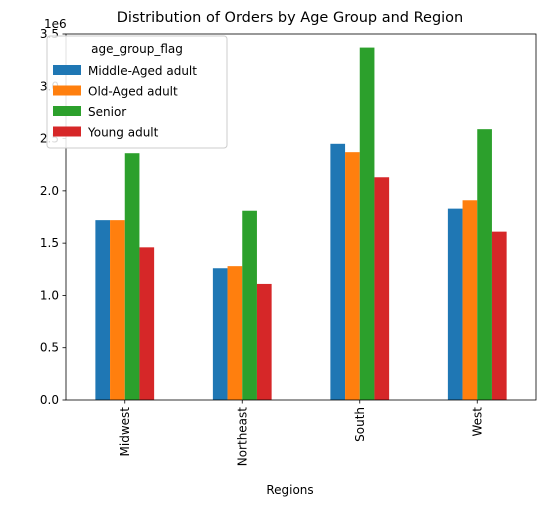 This screenshot has height=507, width=547. Describe the element at coordinates (142, 71) in the screenshot. I see `legend-entry: Middle-Aged adult` at that location.